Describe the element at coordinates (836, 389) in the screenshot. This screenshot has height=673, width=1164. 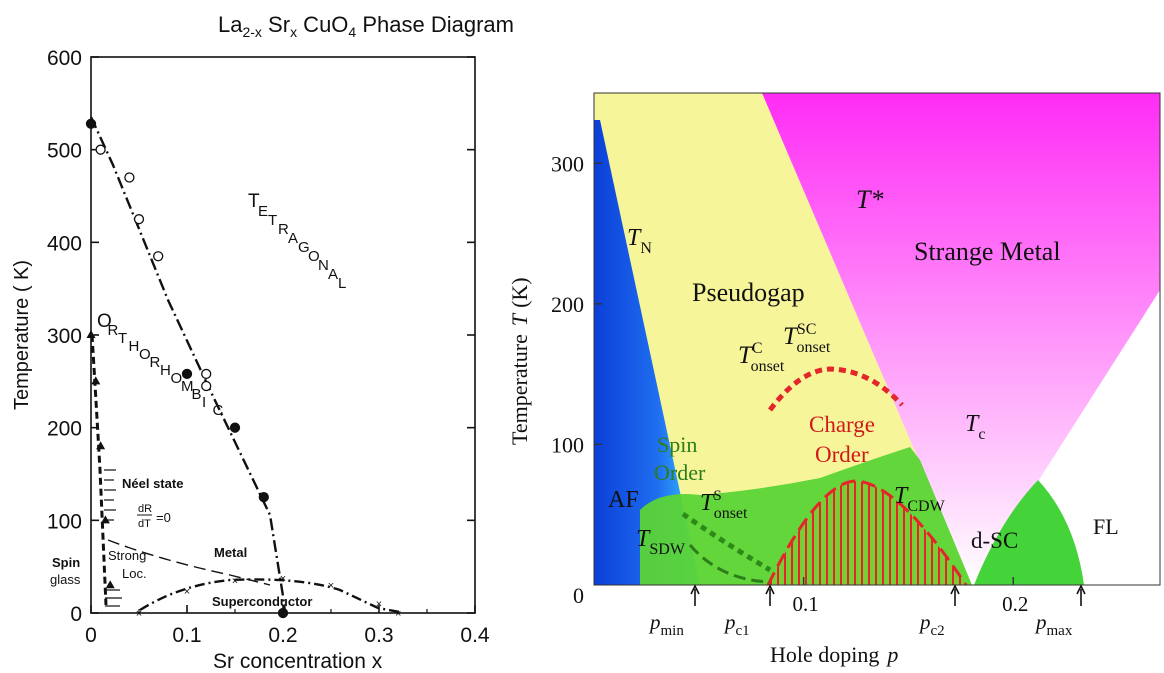
I see `onset-curve` at that location.